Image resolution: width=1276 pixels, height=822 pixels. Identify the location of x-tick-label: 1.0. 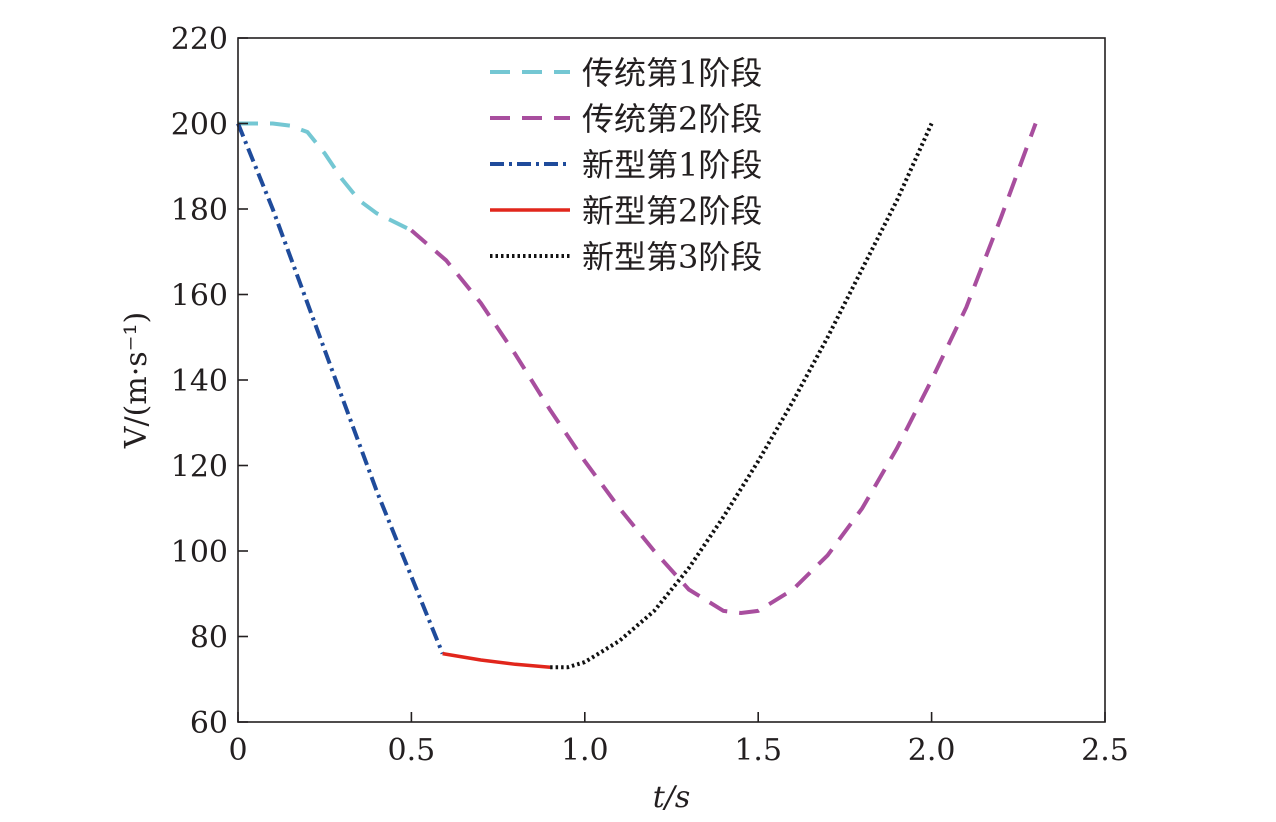
(585, 750).